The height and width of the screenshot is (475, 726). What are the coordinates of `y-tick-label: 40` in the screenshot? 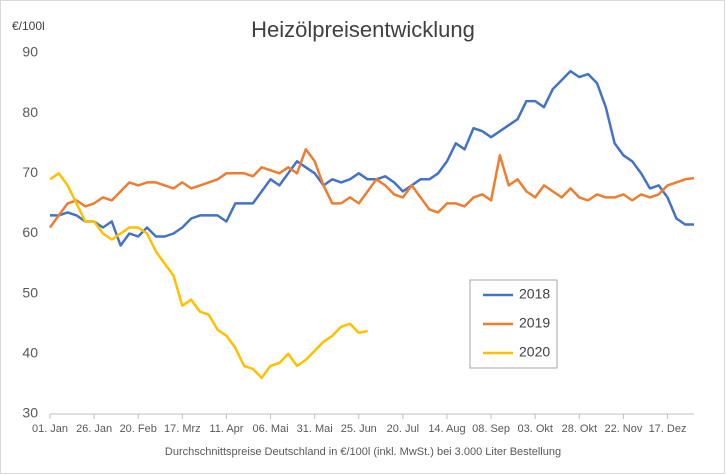 It's located at (30, 353).